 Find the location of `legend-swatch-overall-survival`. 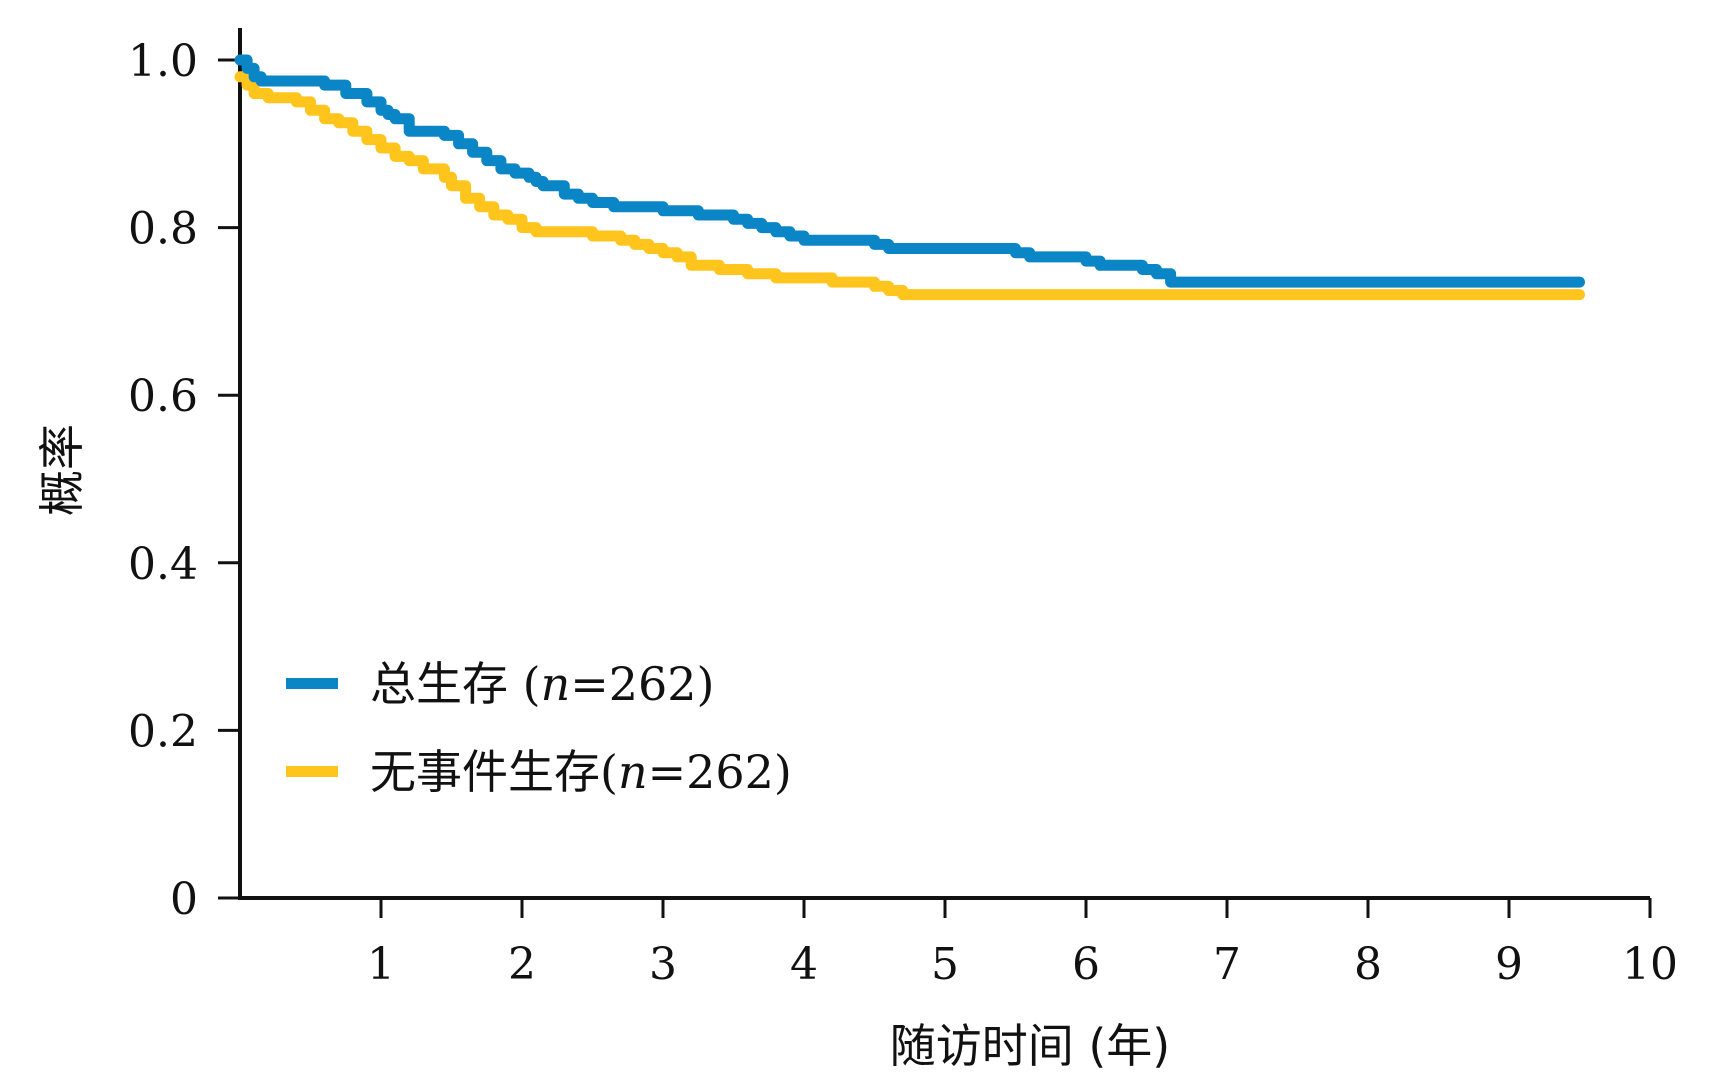

legend-swatch-overall-survival is located at coordinates (312, 683).